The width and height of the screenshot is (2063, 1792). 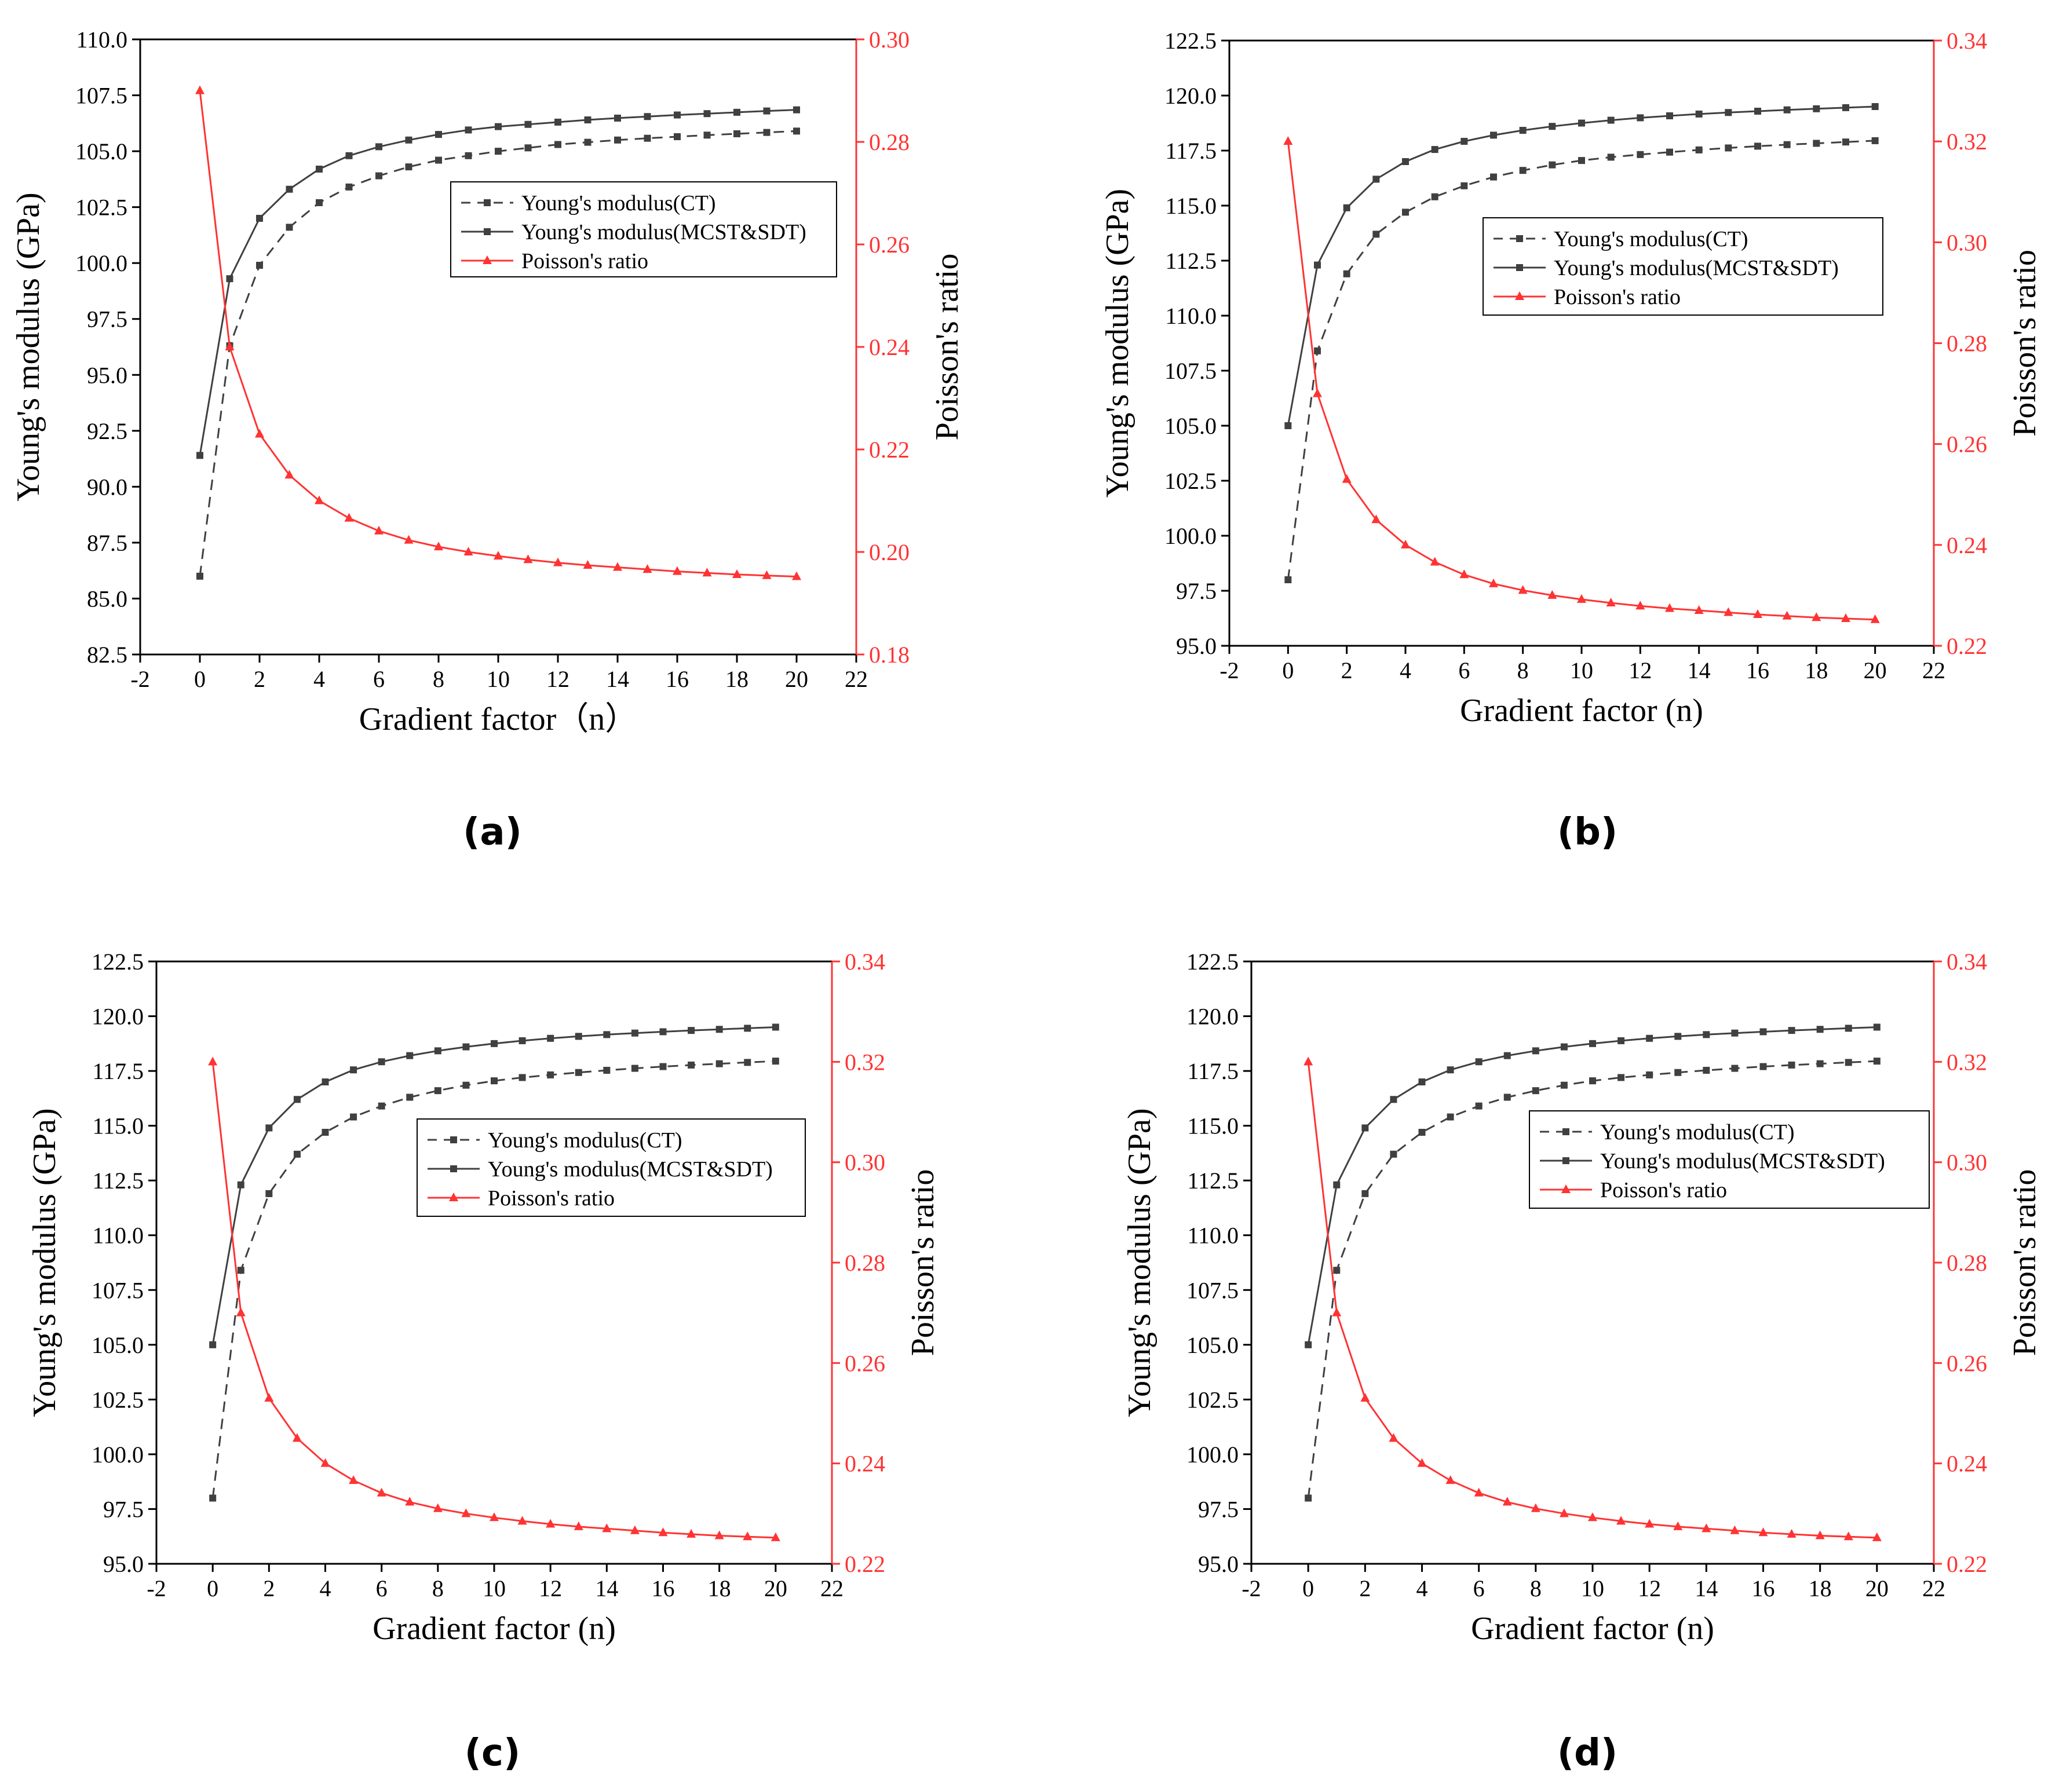 I want to click on y2-tick-label: 0.24, so click(x=1967, y=545).